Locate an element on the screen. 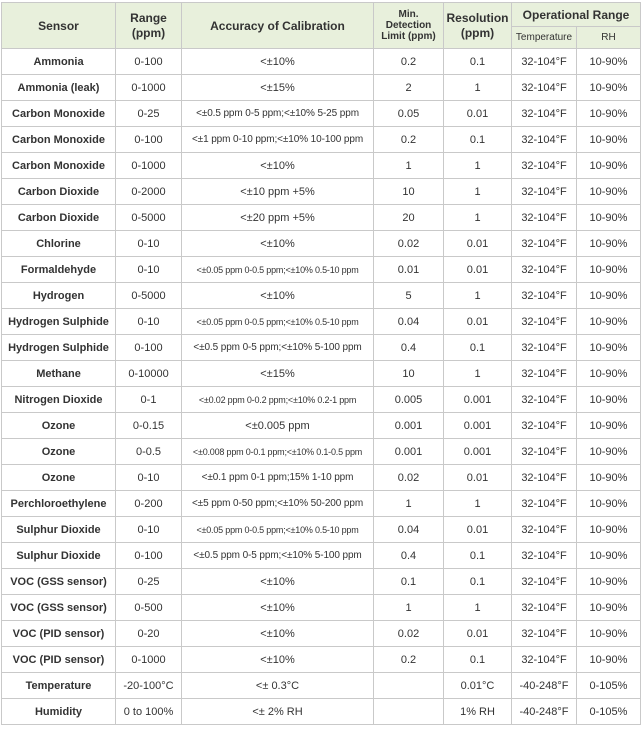 The height and width of the screenshot is (742, 641). cell-sensor: Temperature is located at coordinates (58, 685).